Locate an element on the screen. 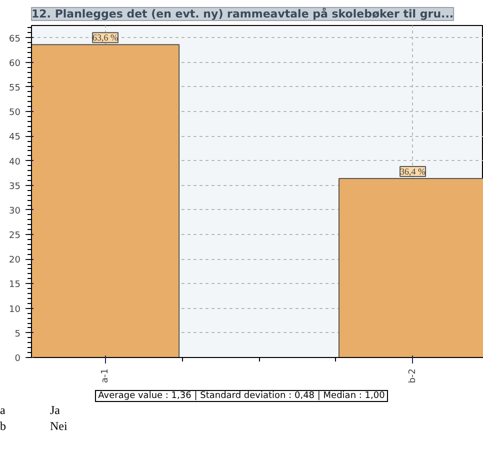 The height and width of the screenshot is (466, 483). y-tick-label: 25 is located at coordinates (14, 236).